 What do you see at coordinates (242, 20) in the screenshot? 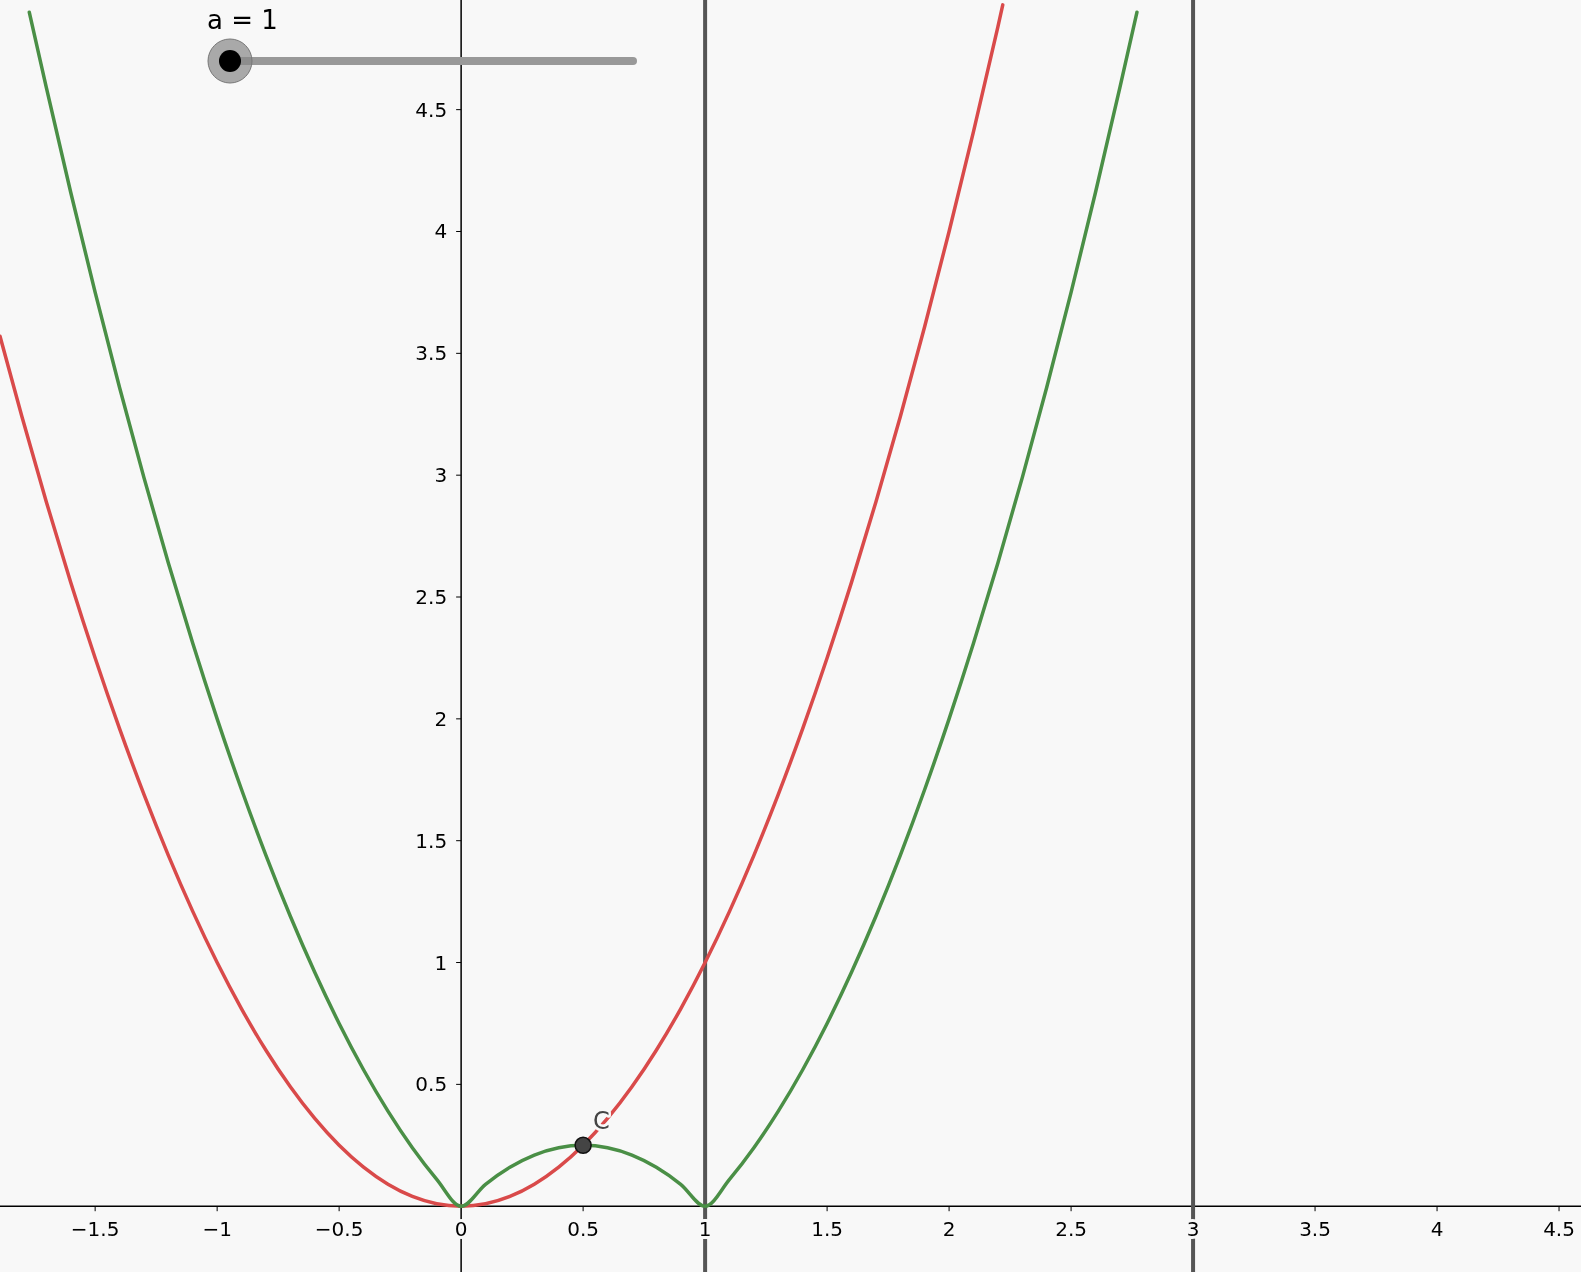
I see `annotation: a = 1` at bounding box center [242, 20].